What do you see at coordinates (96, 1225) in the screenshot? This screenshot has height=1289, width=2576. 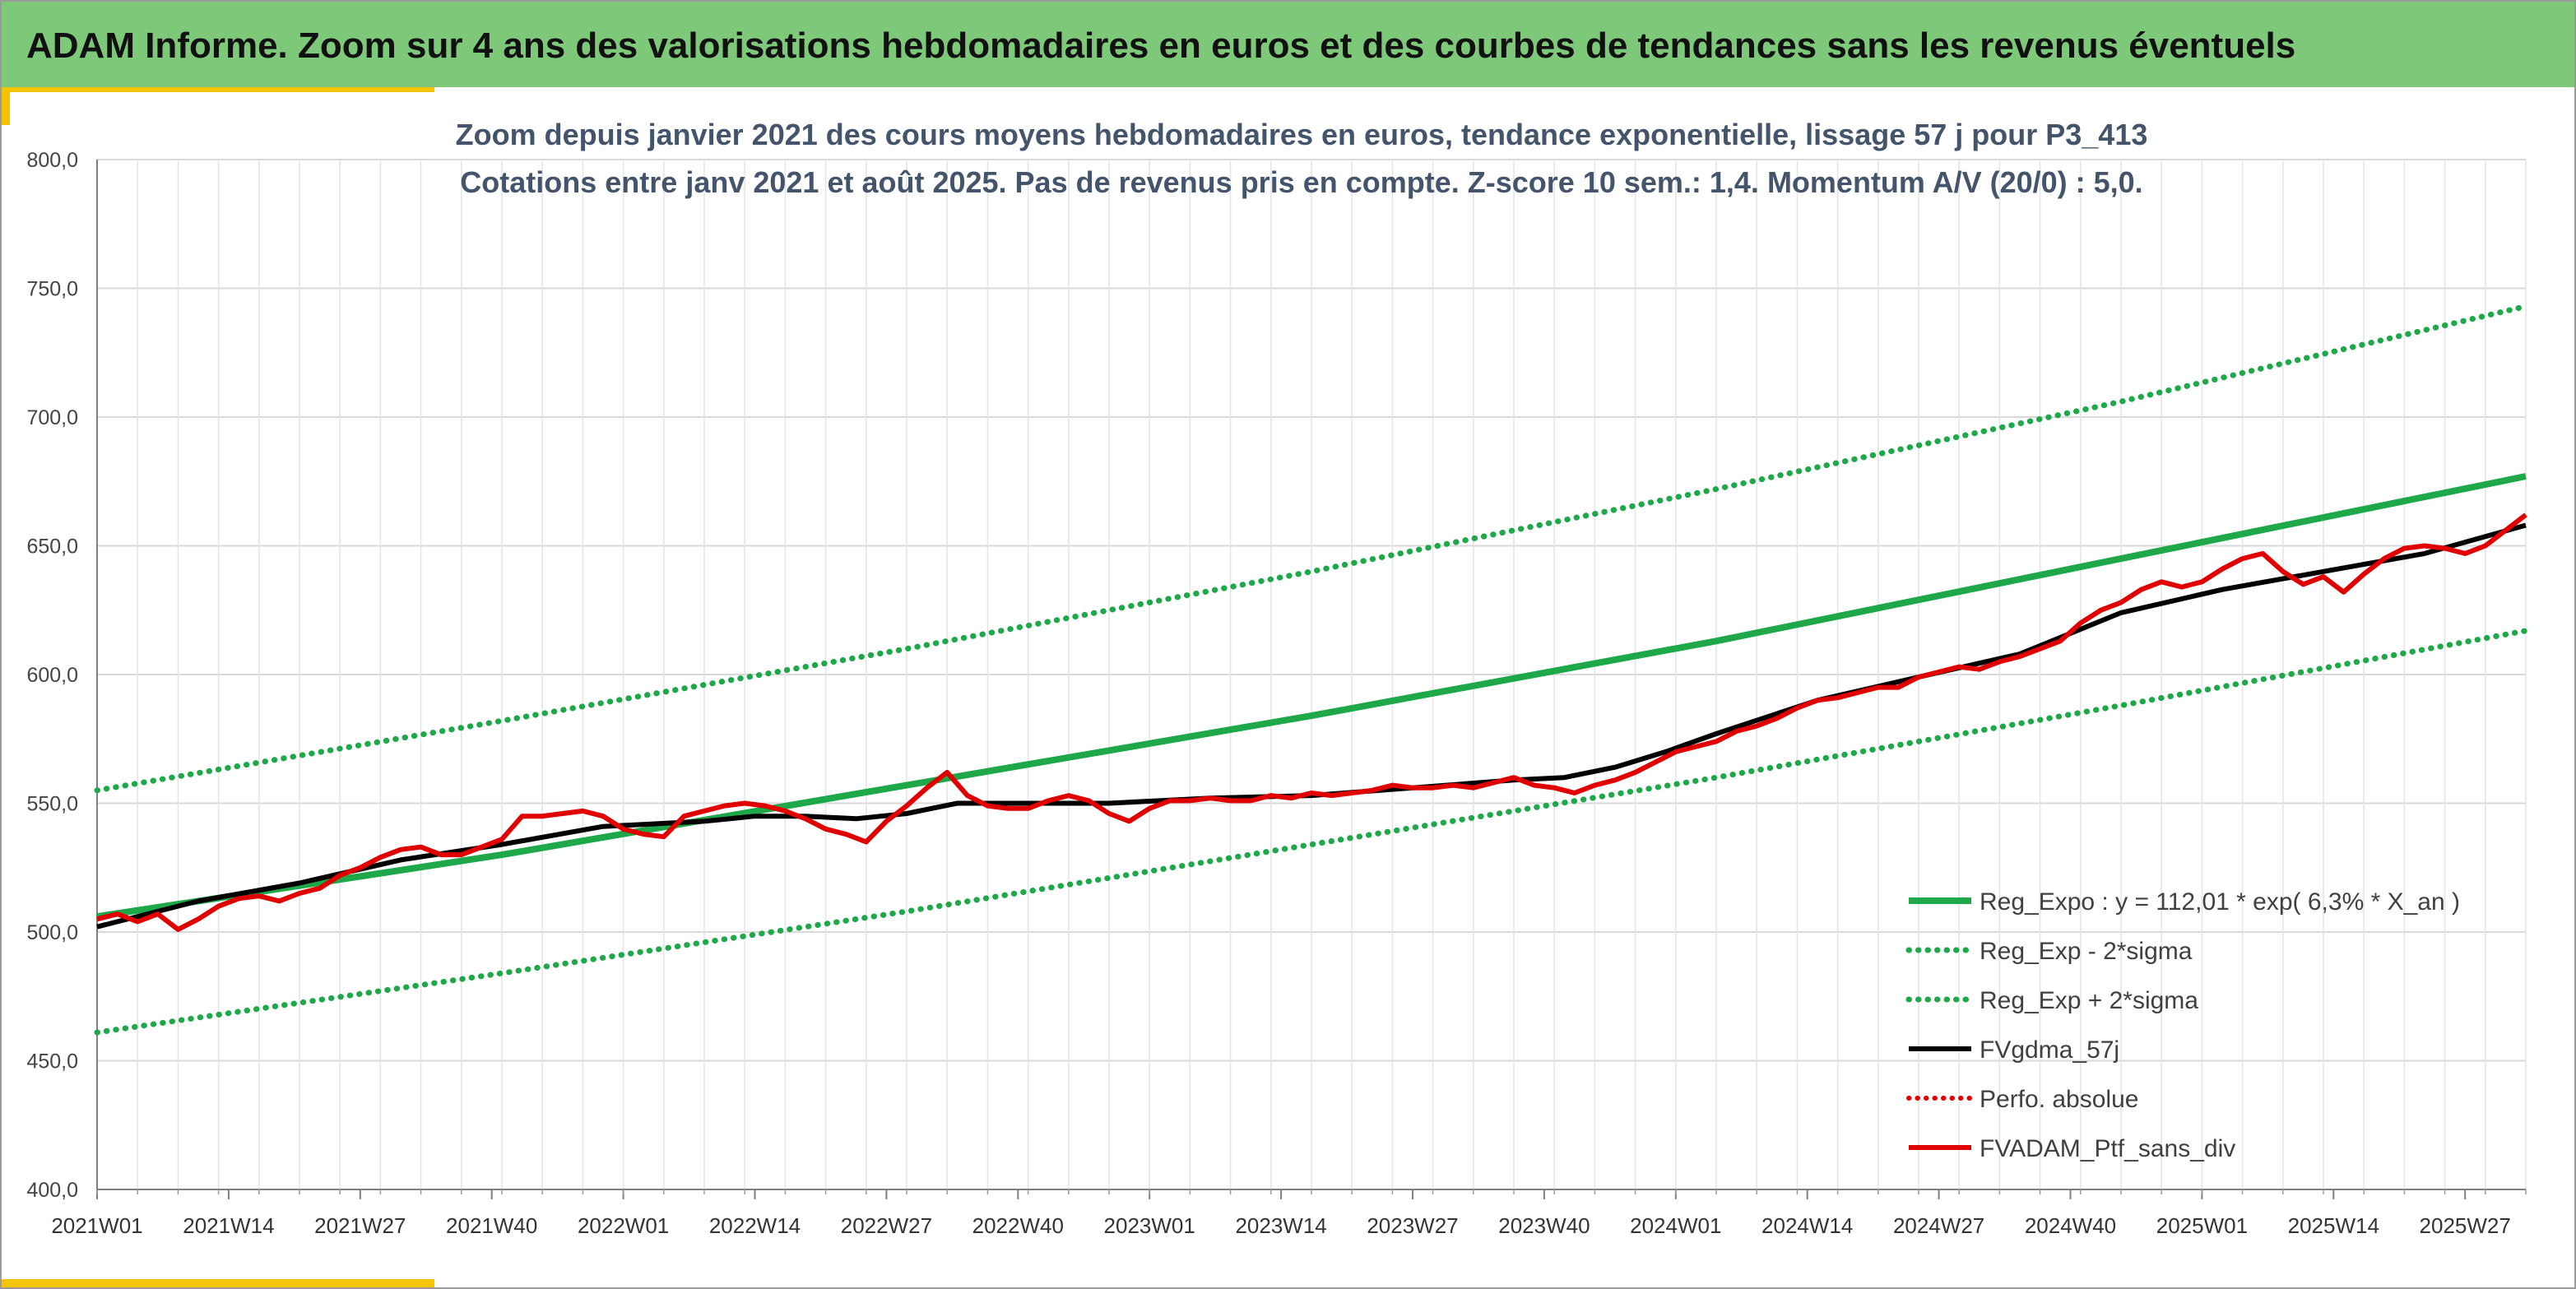 I see `x-tick-label: 2021W01` at bounding box center [96, 1225].